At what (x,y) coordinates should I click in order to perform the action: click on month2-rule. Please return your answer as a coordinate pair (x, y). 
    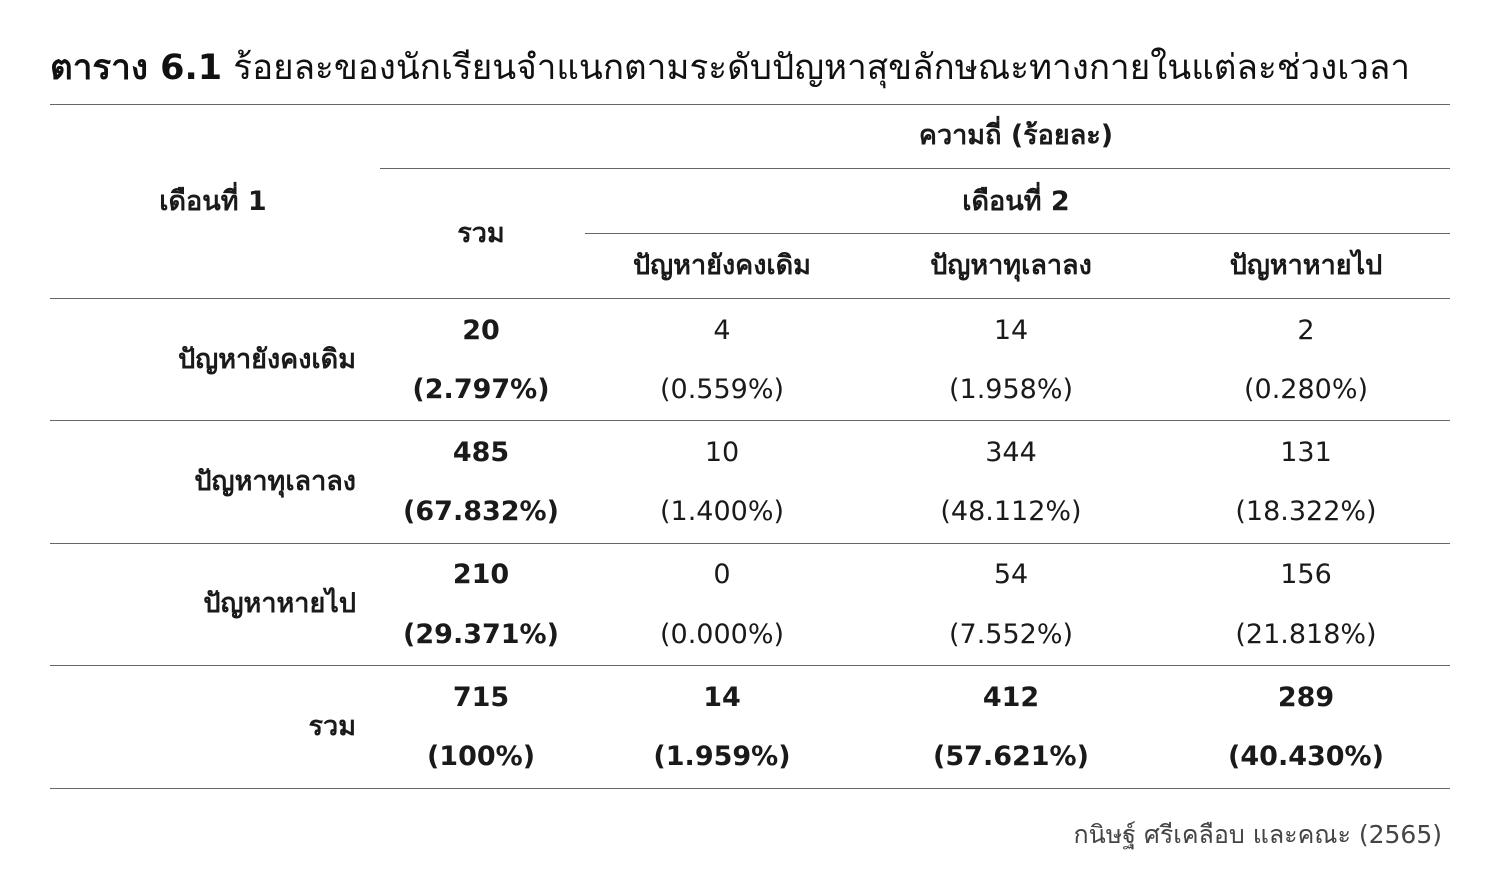
    Looking at the image, I should click on (1017, 233).